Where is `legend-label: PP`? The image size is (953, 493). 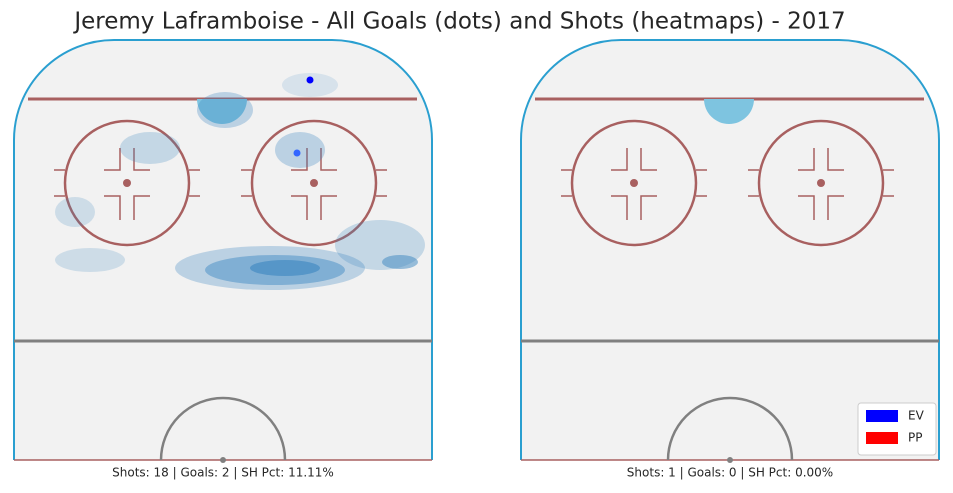
legend-label: PP is located at coordinates (915, 438).